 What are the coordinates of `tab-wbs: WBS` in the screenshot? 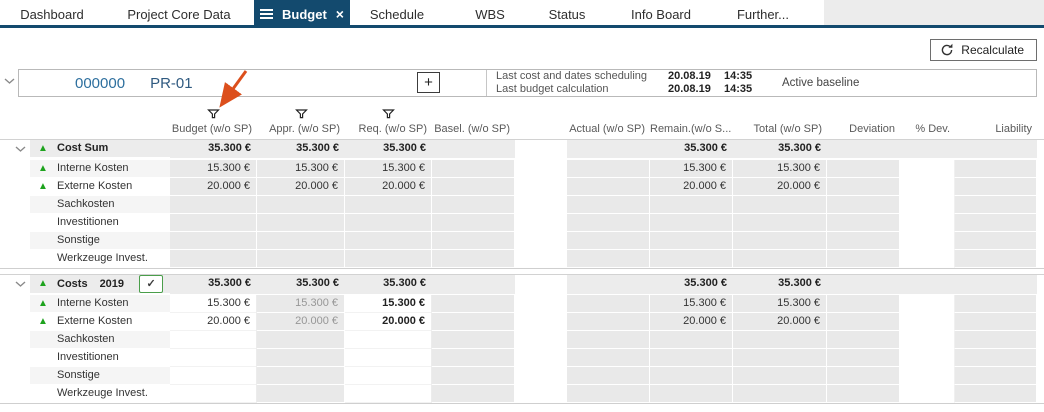 It's located at (490, 14).